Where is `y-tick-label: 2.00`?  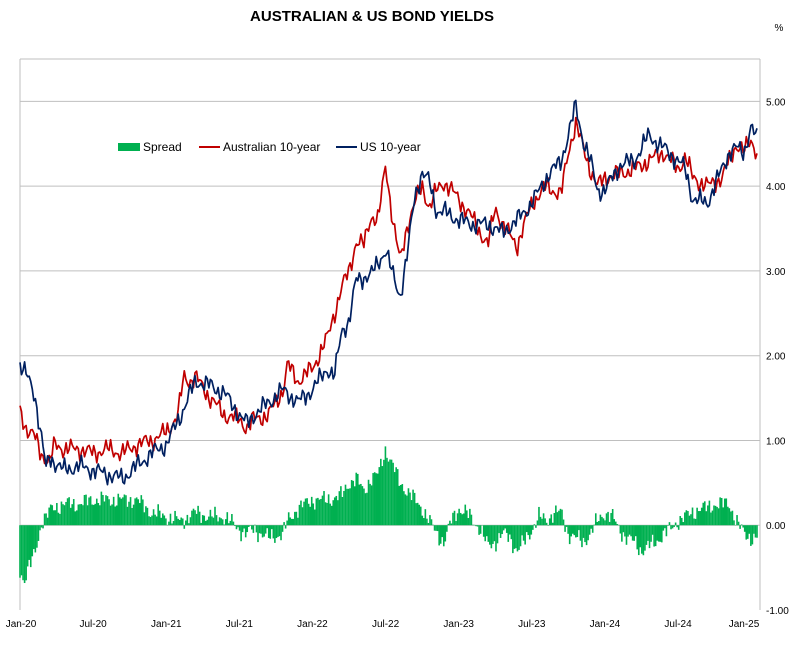 y-tick-label: 2.00 is located at coordinates (776, 357).